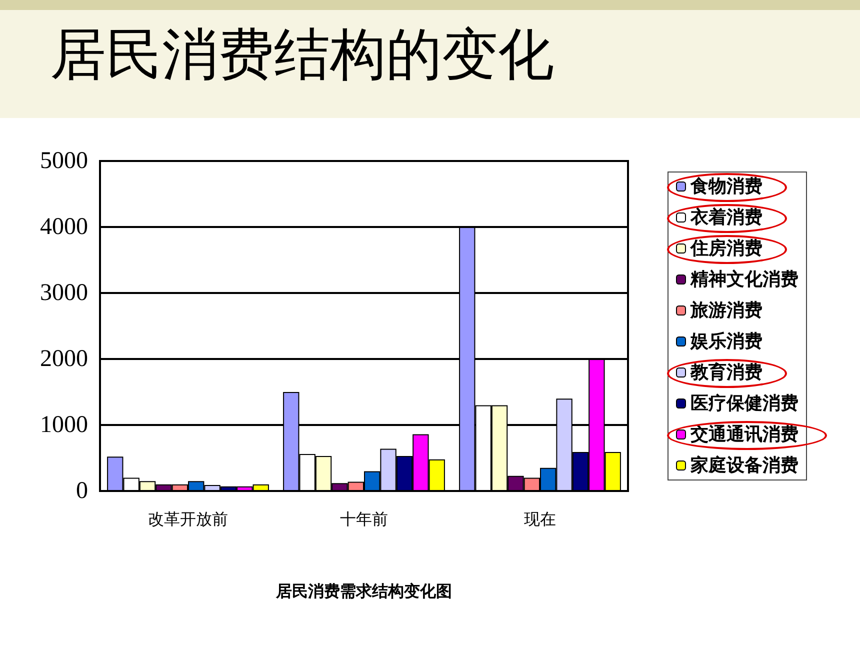 The width and height of the screenshot is (860, 645). Describe the element at coordinates (64, 293) in the screenshot. I see `y-tick-label: 3000` at that location.